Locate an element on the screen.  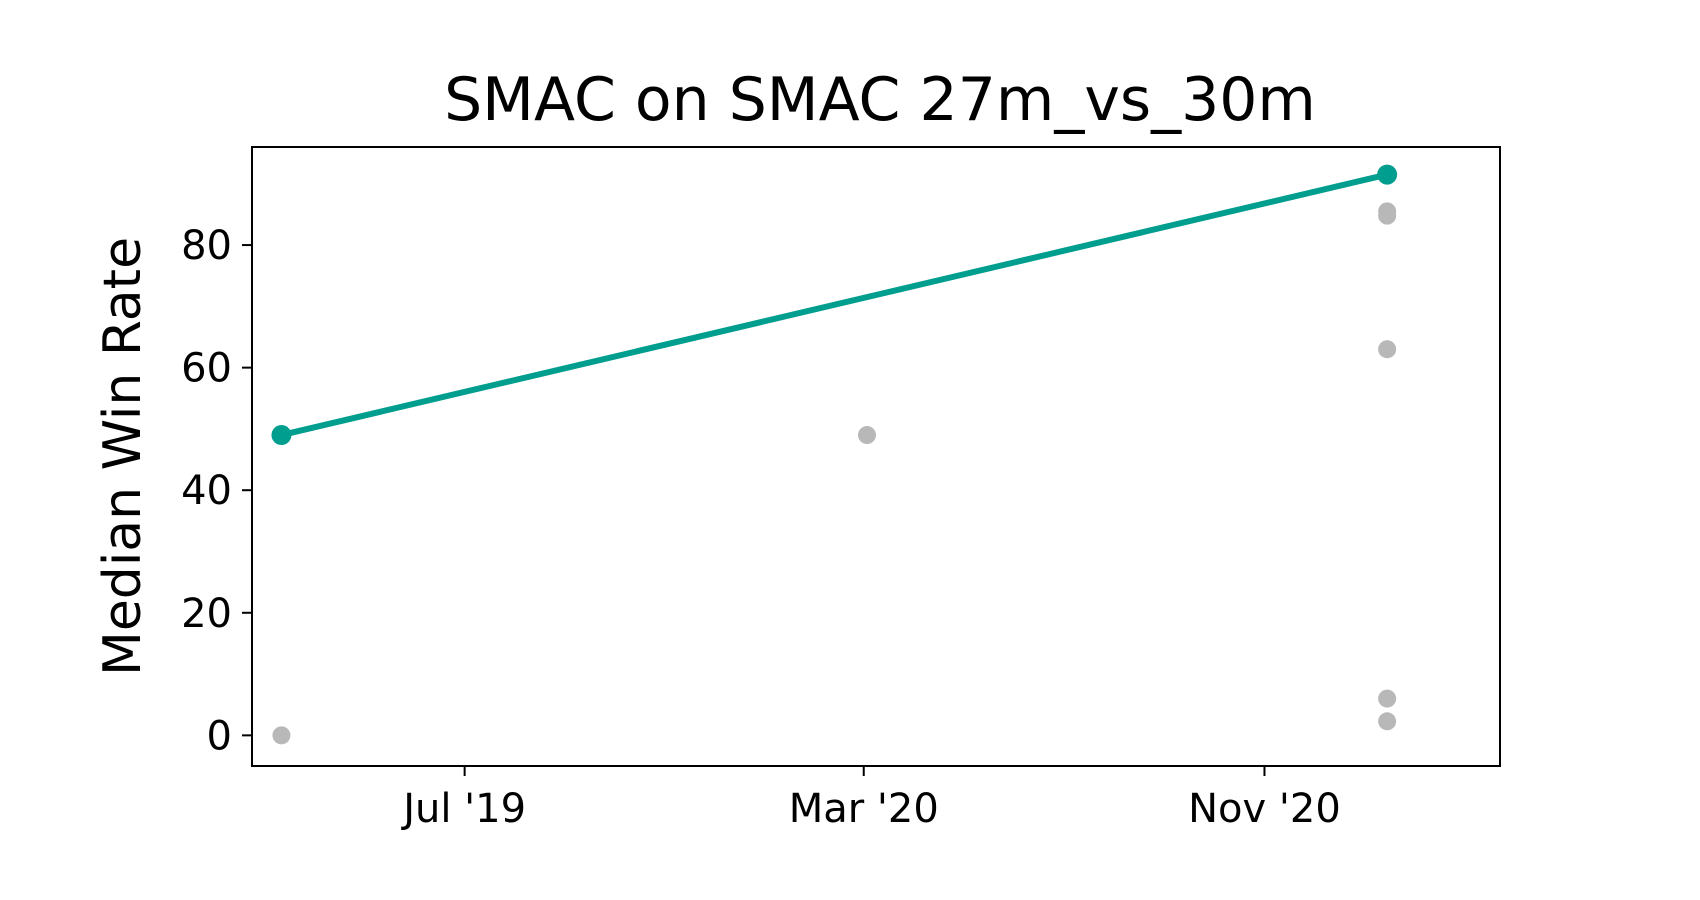
y-tick-label: 60 is located at coordinates (206, 369).